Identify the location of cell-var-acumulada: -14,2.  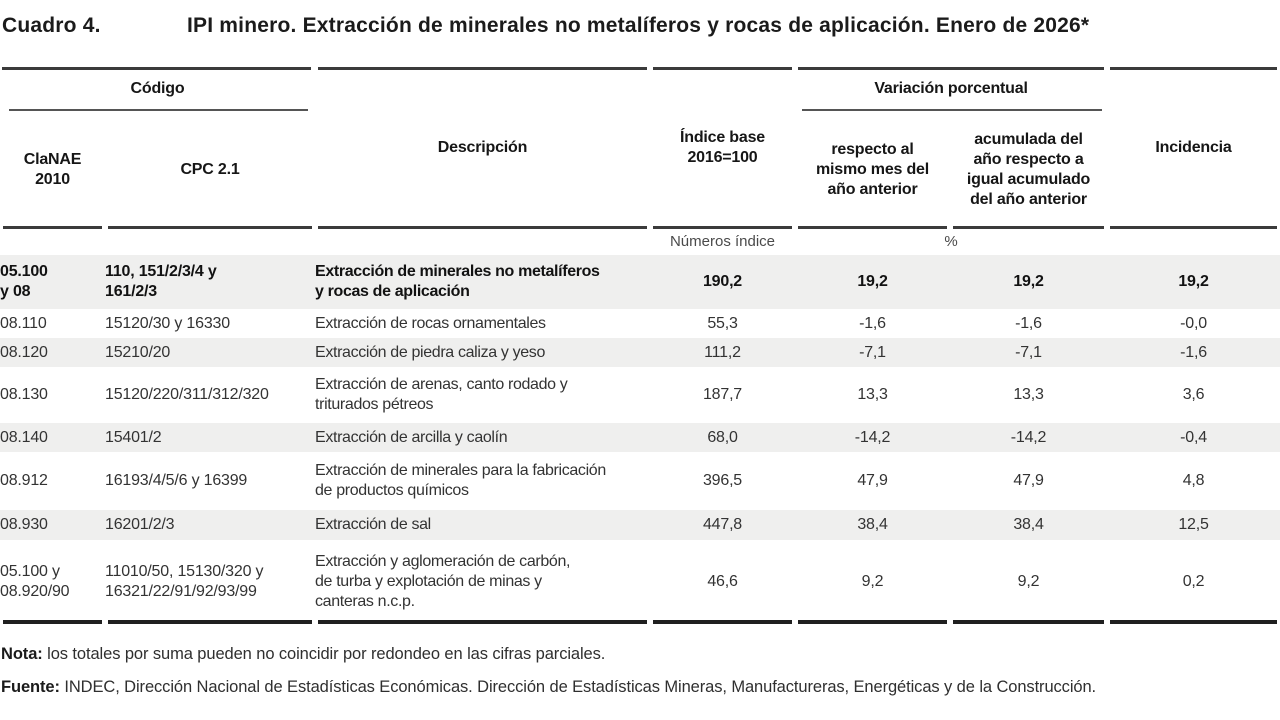
(1028, 437).